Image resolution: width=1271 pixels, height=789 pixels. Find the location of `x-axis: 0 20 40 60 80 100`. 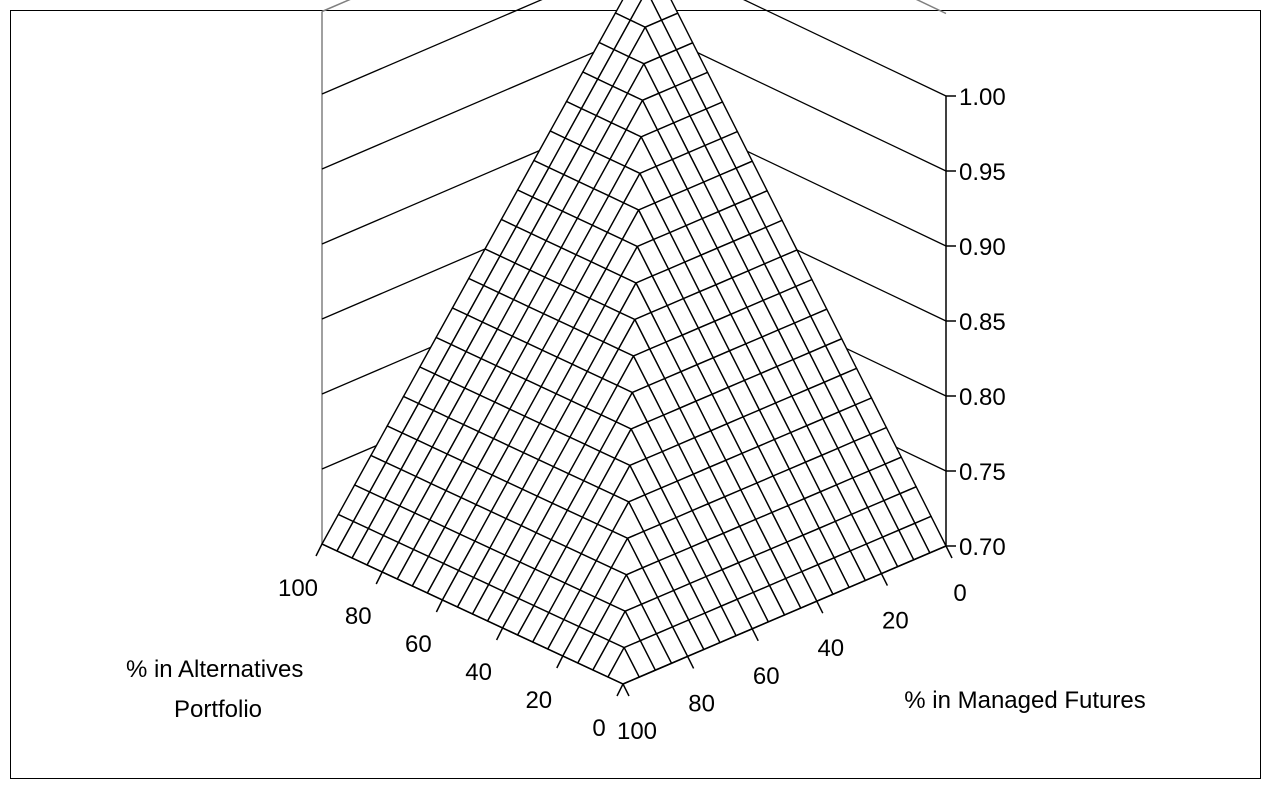

x-axis: 0 20 40 60 80 100 is located at coordinates (792, 645).